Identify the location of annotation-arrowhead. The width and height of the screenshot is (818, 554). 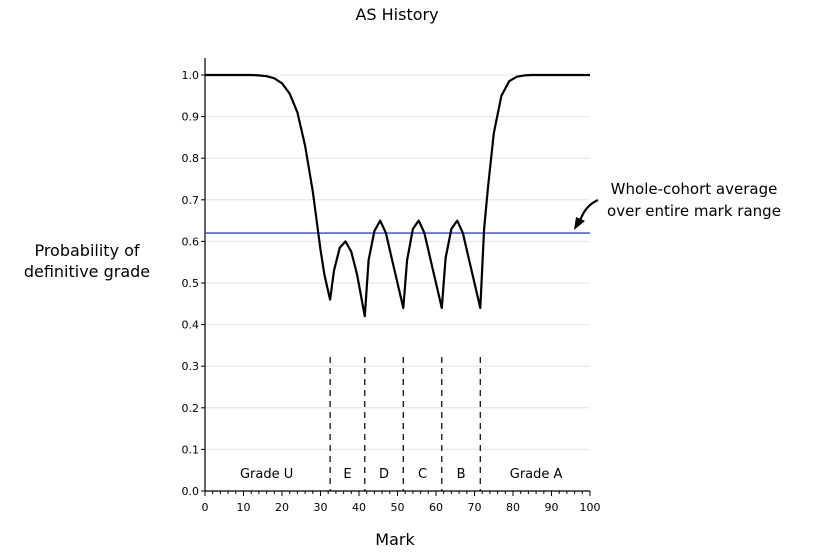
(579, 223).